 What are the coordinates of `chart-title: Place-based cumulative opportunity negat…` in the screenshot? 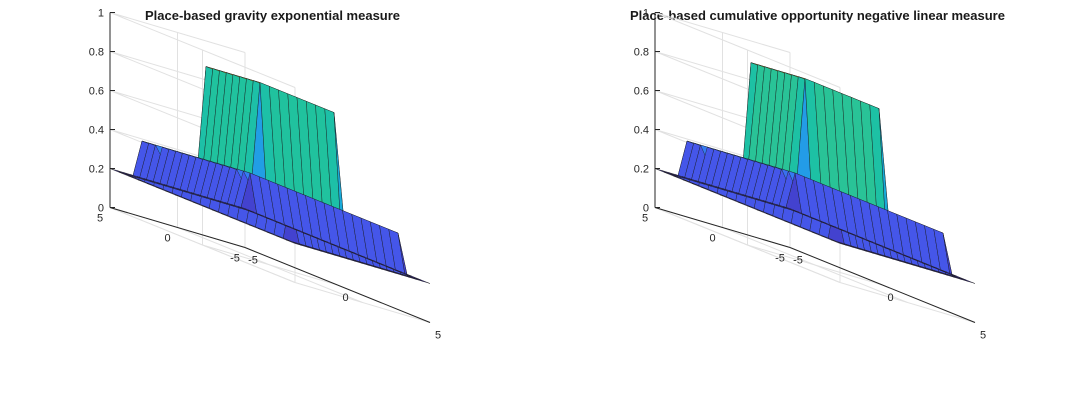 It's located at (817, 15).